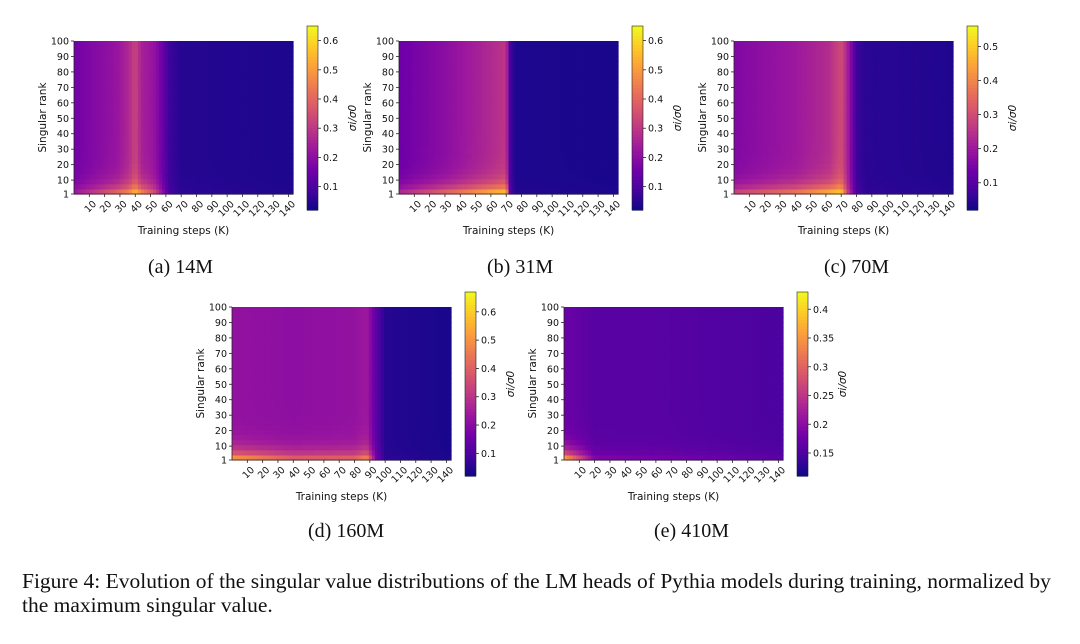  Describe the element at coordinates (391, 195) in the screenshot. I see `y-tick-label: 1` at that location.